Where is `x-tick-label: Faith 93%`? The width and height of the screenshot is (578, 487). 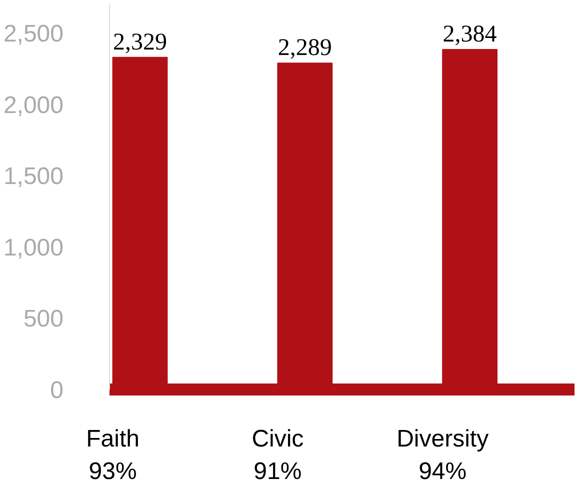 x-tick-label: Faith 93% is located at coordinates (113, 455).